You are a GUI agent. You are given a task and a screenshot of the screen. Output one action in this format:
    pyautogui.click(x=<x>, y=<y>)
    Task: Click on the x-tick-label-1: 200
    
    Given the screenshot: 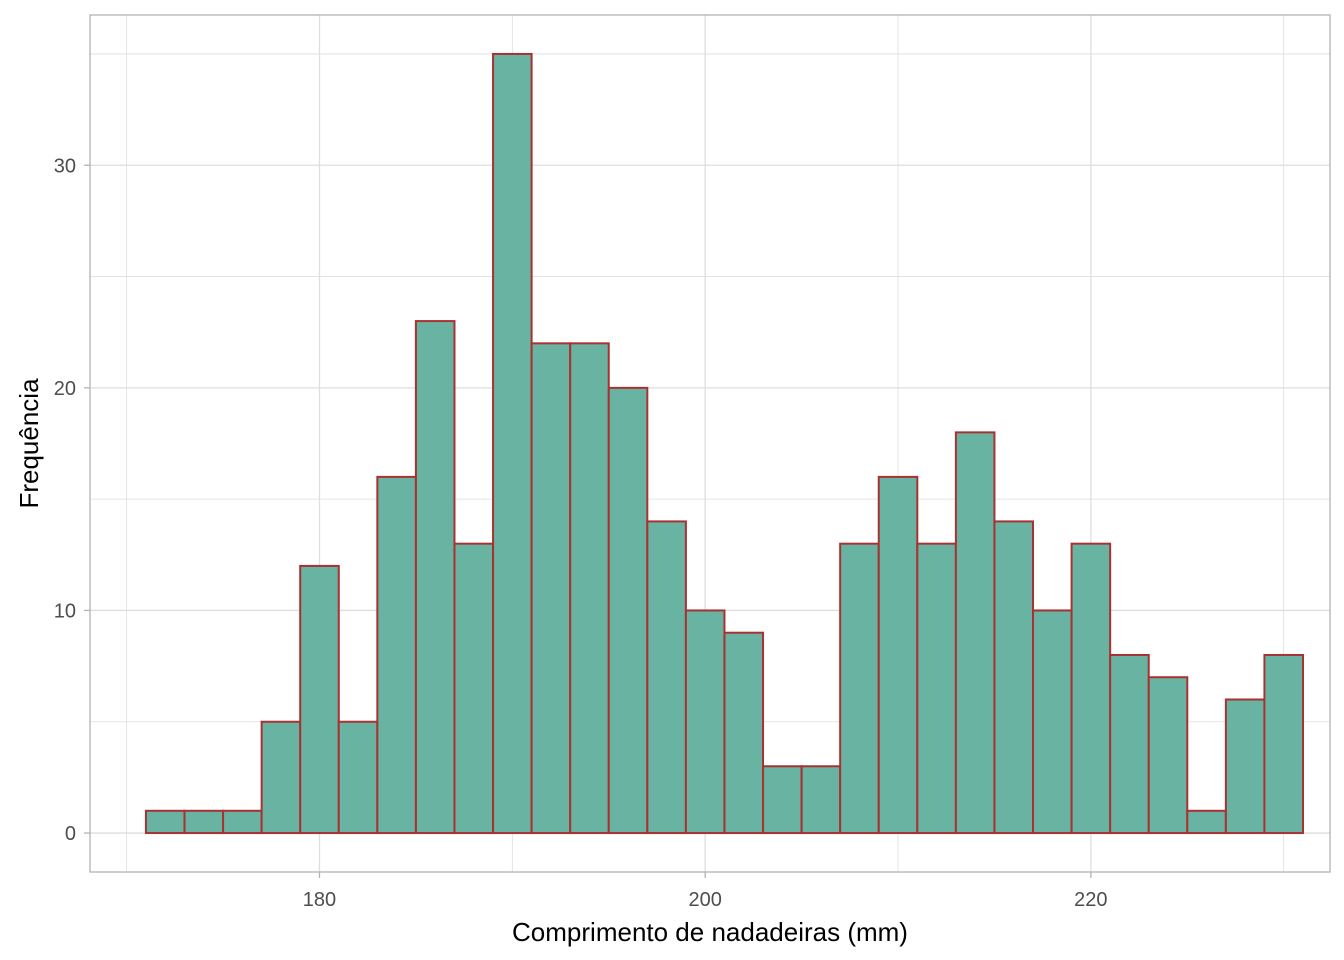 What is the action you would take?
    pyautogui.click(x=704, y=900)
    